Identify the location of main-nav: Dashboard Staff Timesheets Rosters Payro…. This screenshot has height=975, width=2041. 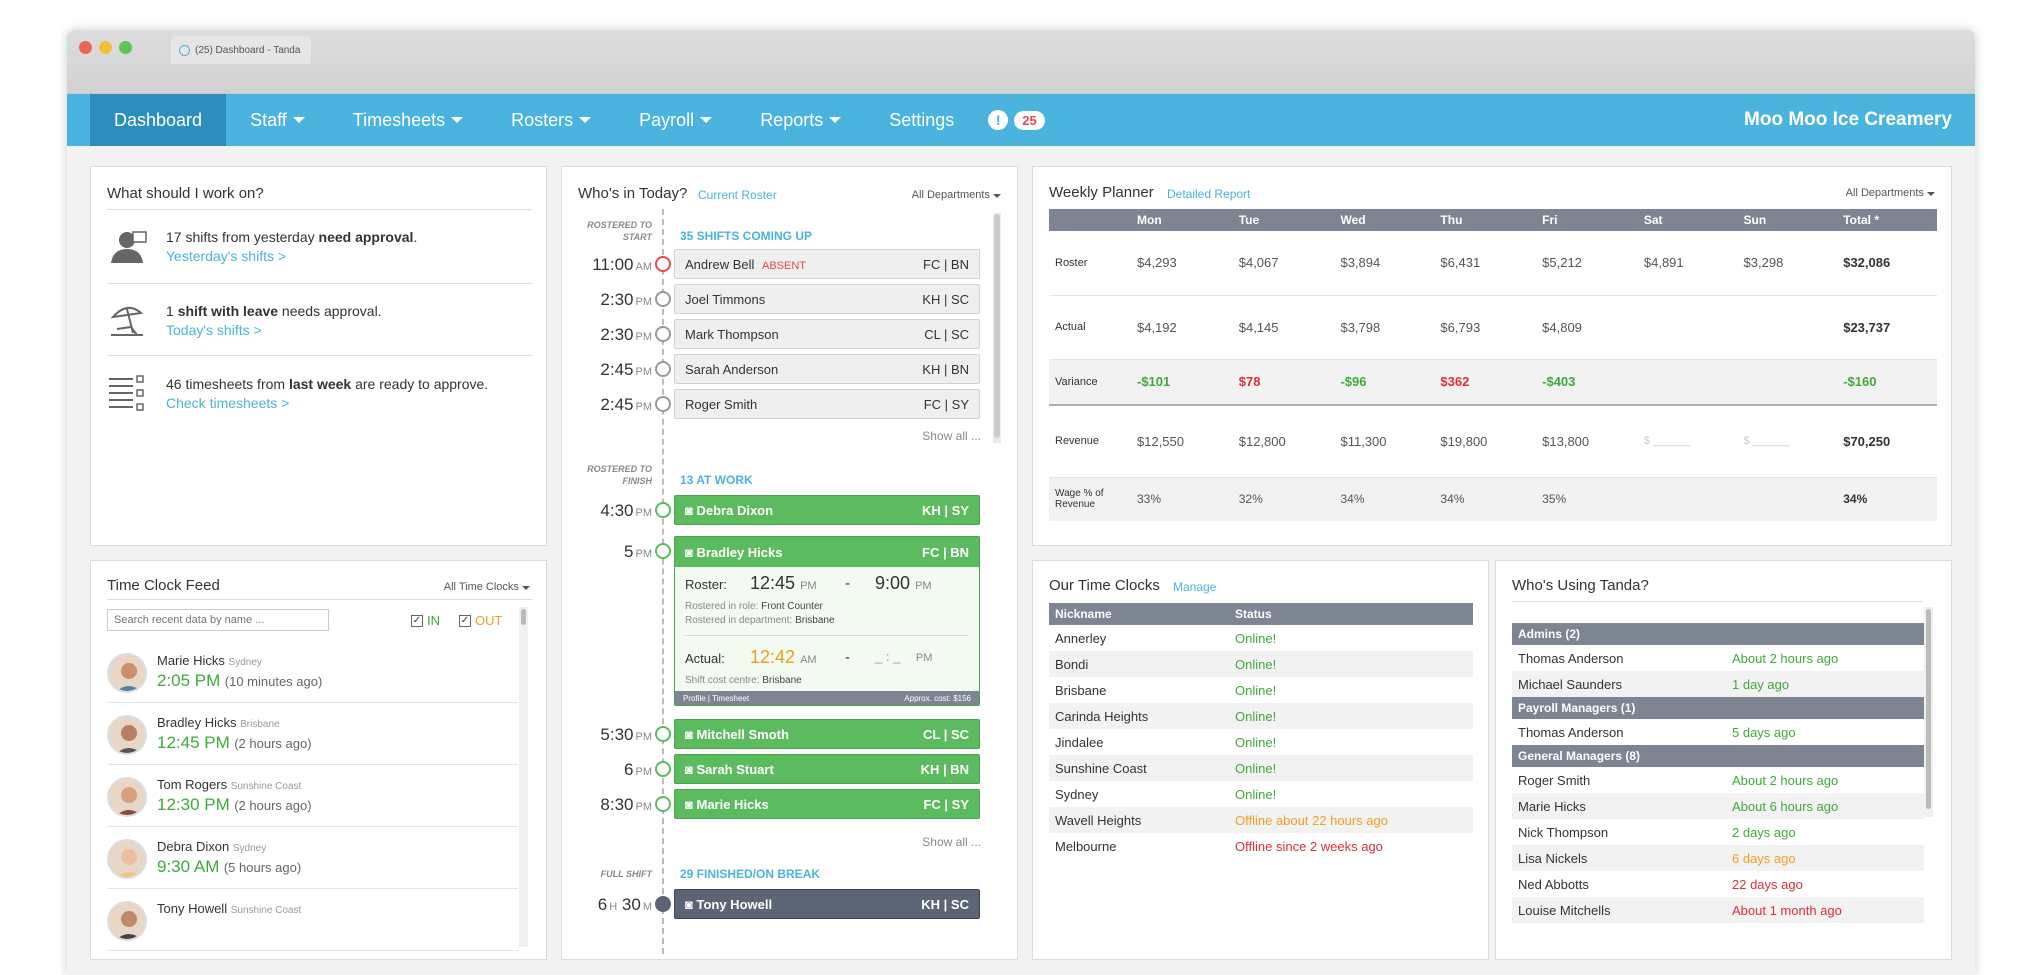
(1021, 120).